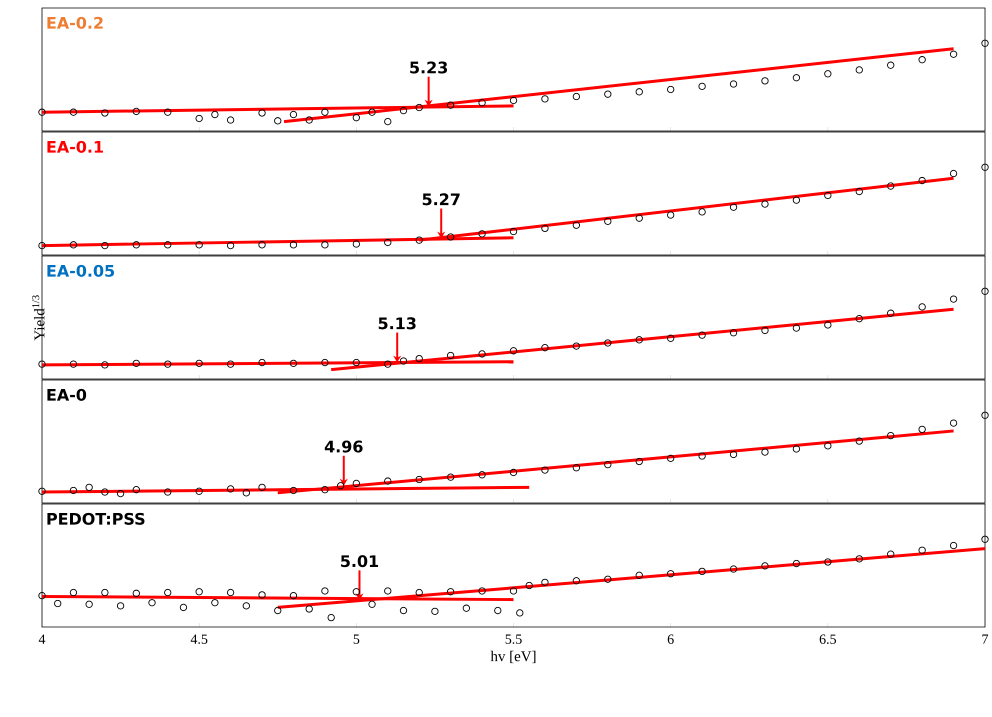 This screenshot has height=717, width=992. Describe the element at coordinates (42, 639) in the screenshot. I see `x-tick-label: 4` at that location.